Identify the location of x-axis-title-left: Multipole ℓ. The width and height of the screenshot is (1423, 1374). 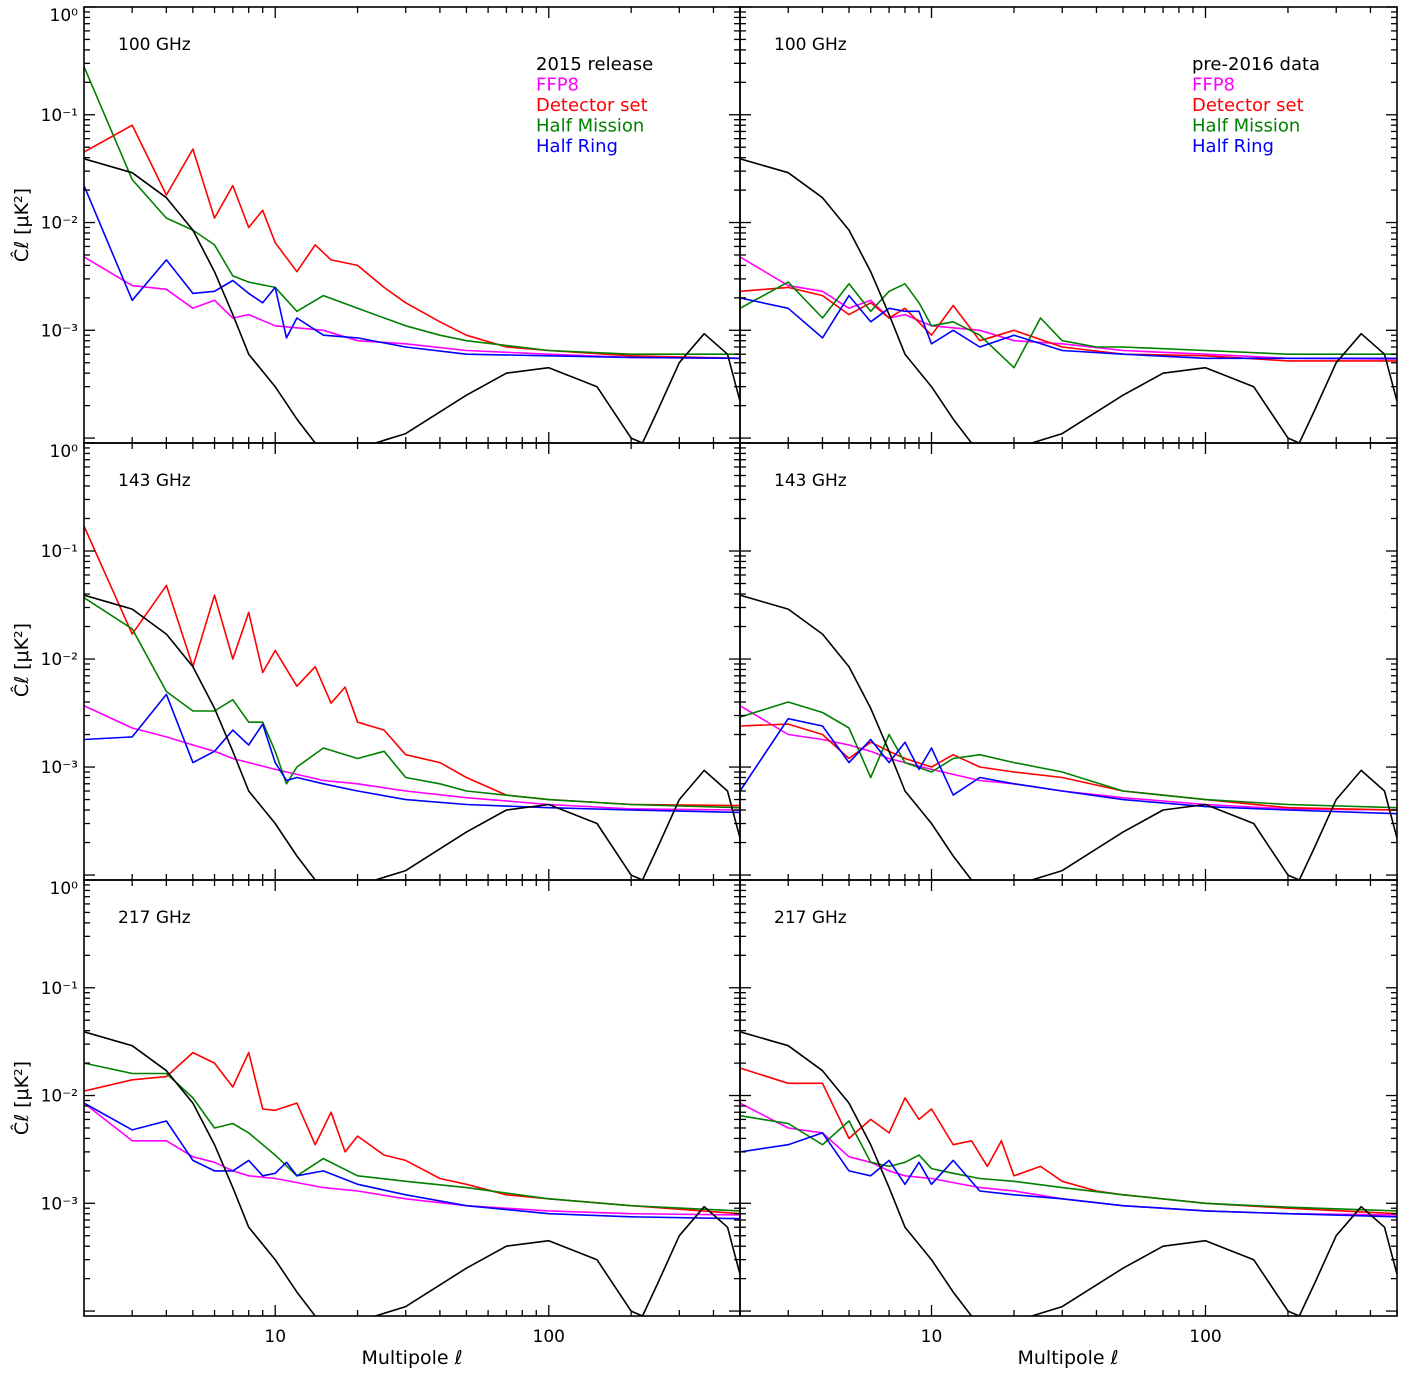
(412, 1358).